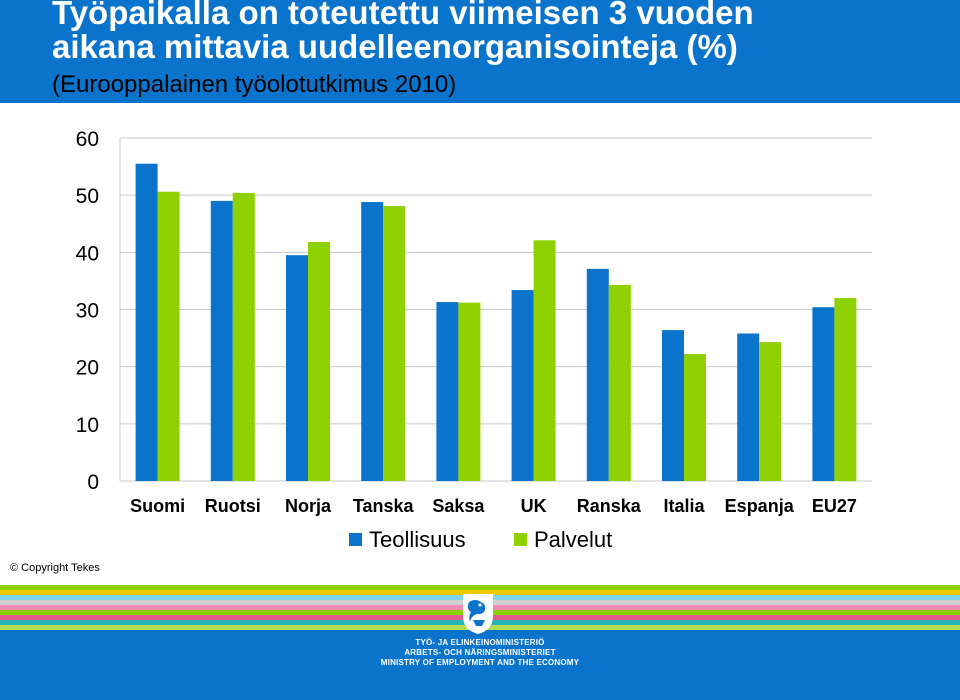 This screenshot has width=960, height=700. Describe the element at coordinates (760, 506) in the screenshot. I see `x-tick-label: Espanja` at that location.